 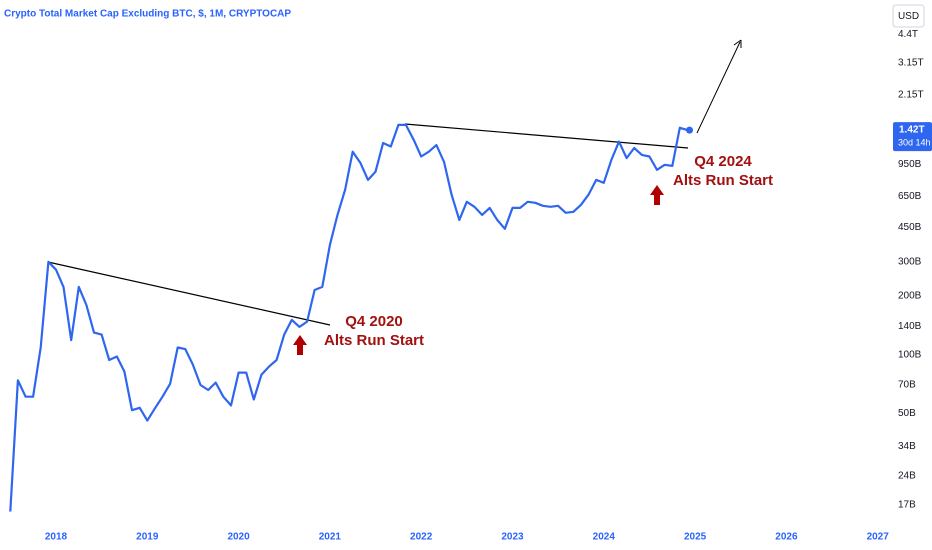 I want to click on countdown-label: 30d 14h, so click(x=914, y=142).